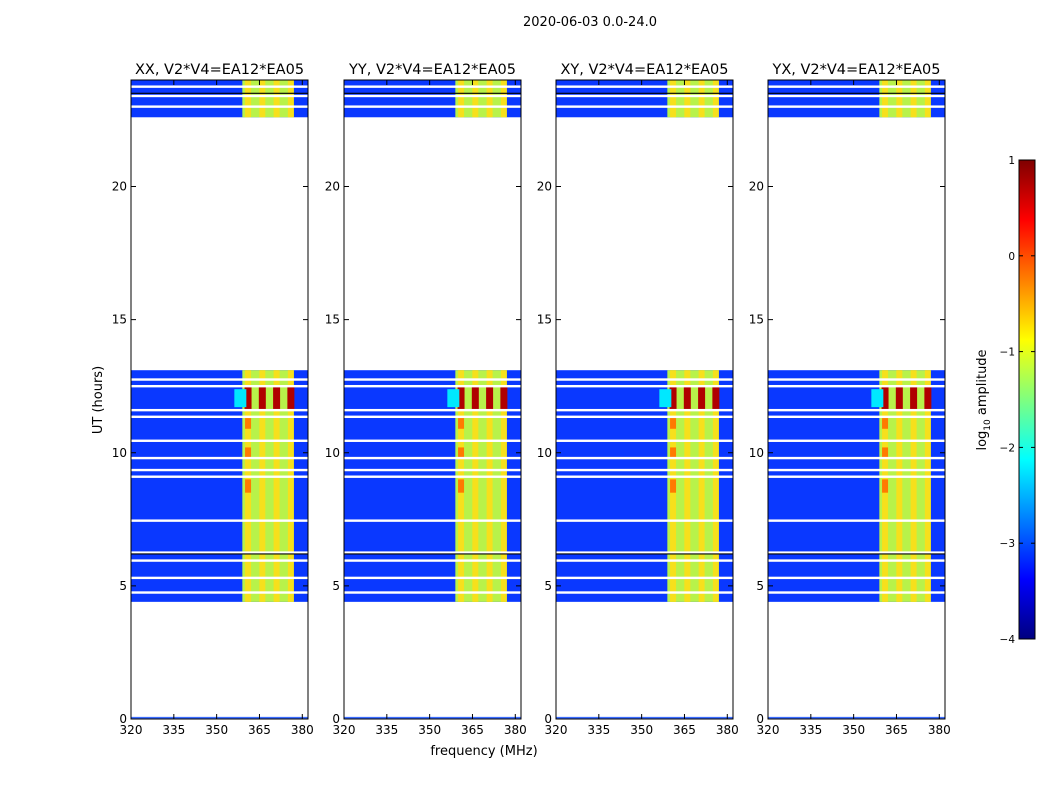 The width and height of the screenshot is (1050, 800). What do you see at coordinates (1017, 400) in the screenshot?
I see `colorbar-ticks: 1 0 −1 −2 −3 −4` at bounding box center [1017, 400].